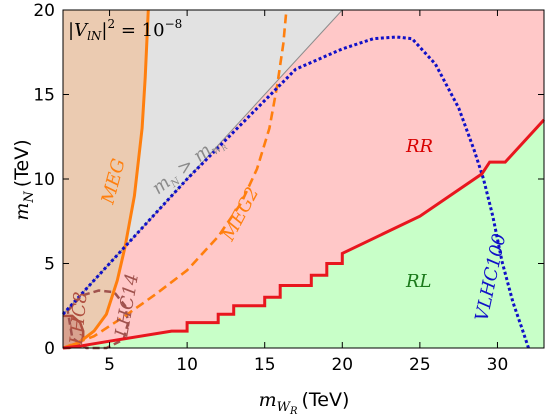 Image resolution: width=545 pixels, height=416 pixels. What do you see at coordinates (265, 365) in the screenshot?
I see `x-tick-label: 15` at bounding box center [265, 365].